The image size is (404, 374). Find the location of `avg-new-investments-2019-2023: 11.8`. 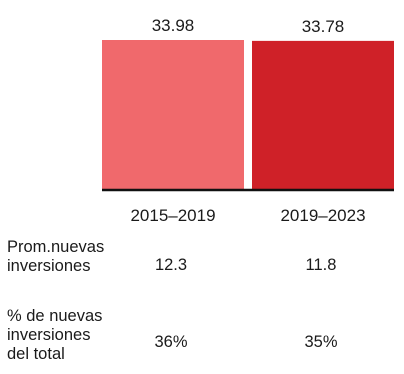

avg-new-investments-2019-2023: 11.8 is located at coordinates (321, 265).